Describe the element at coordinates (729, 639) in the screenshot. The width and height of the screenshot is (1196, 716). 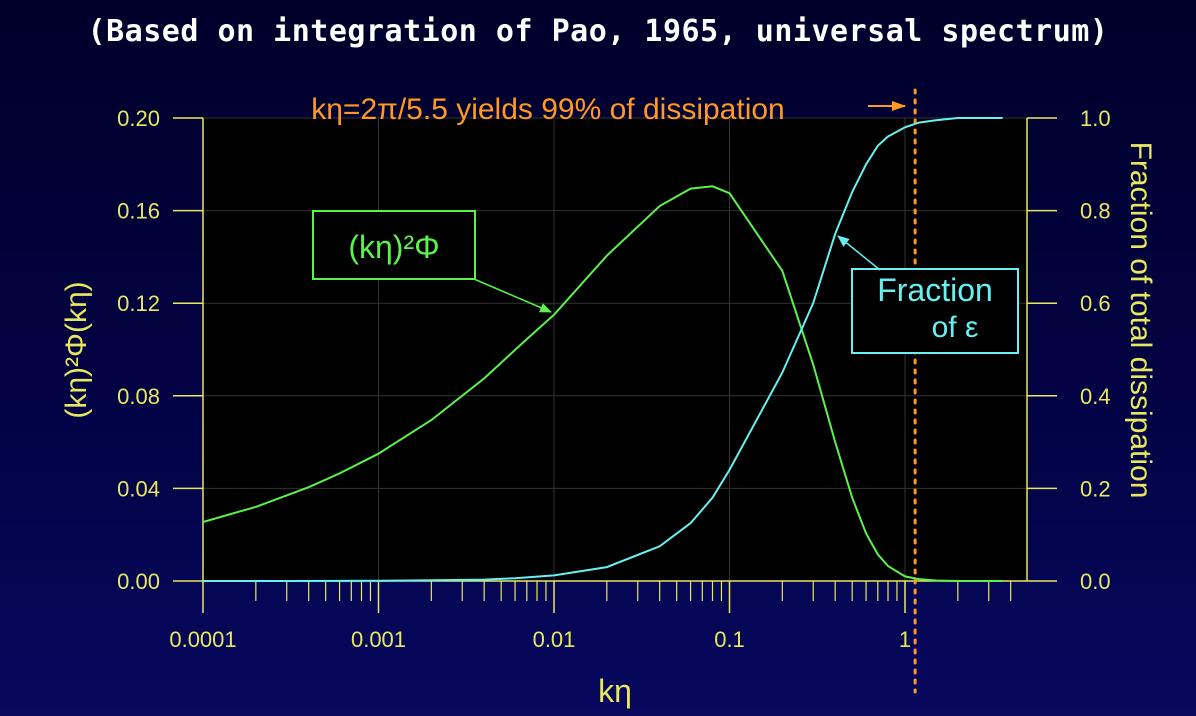
I see `x-tick-label: 0.1` at that location.